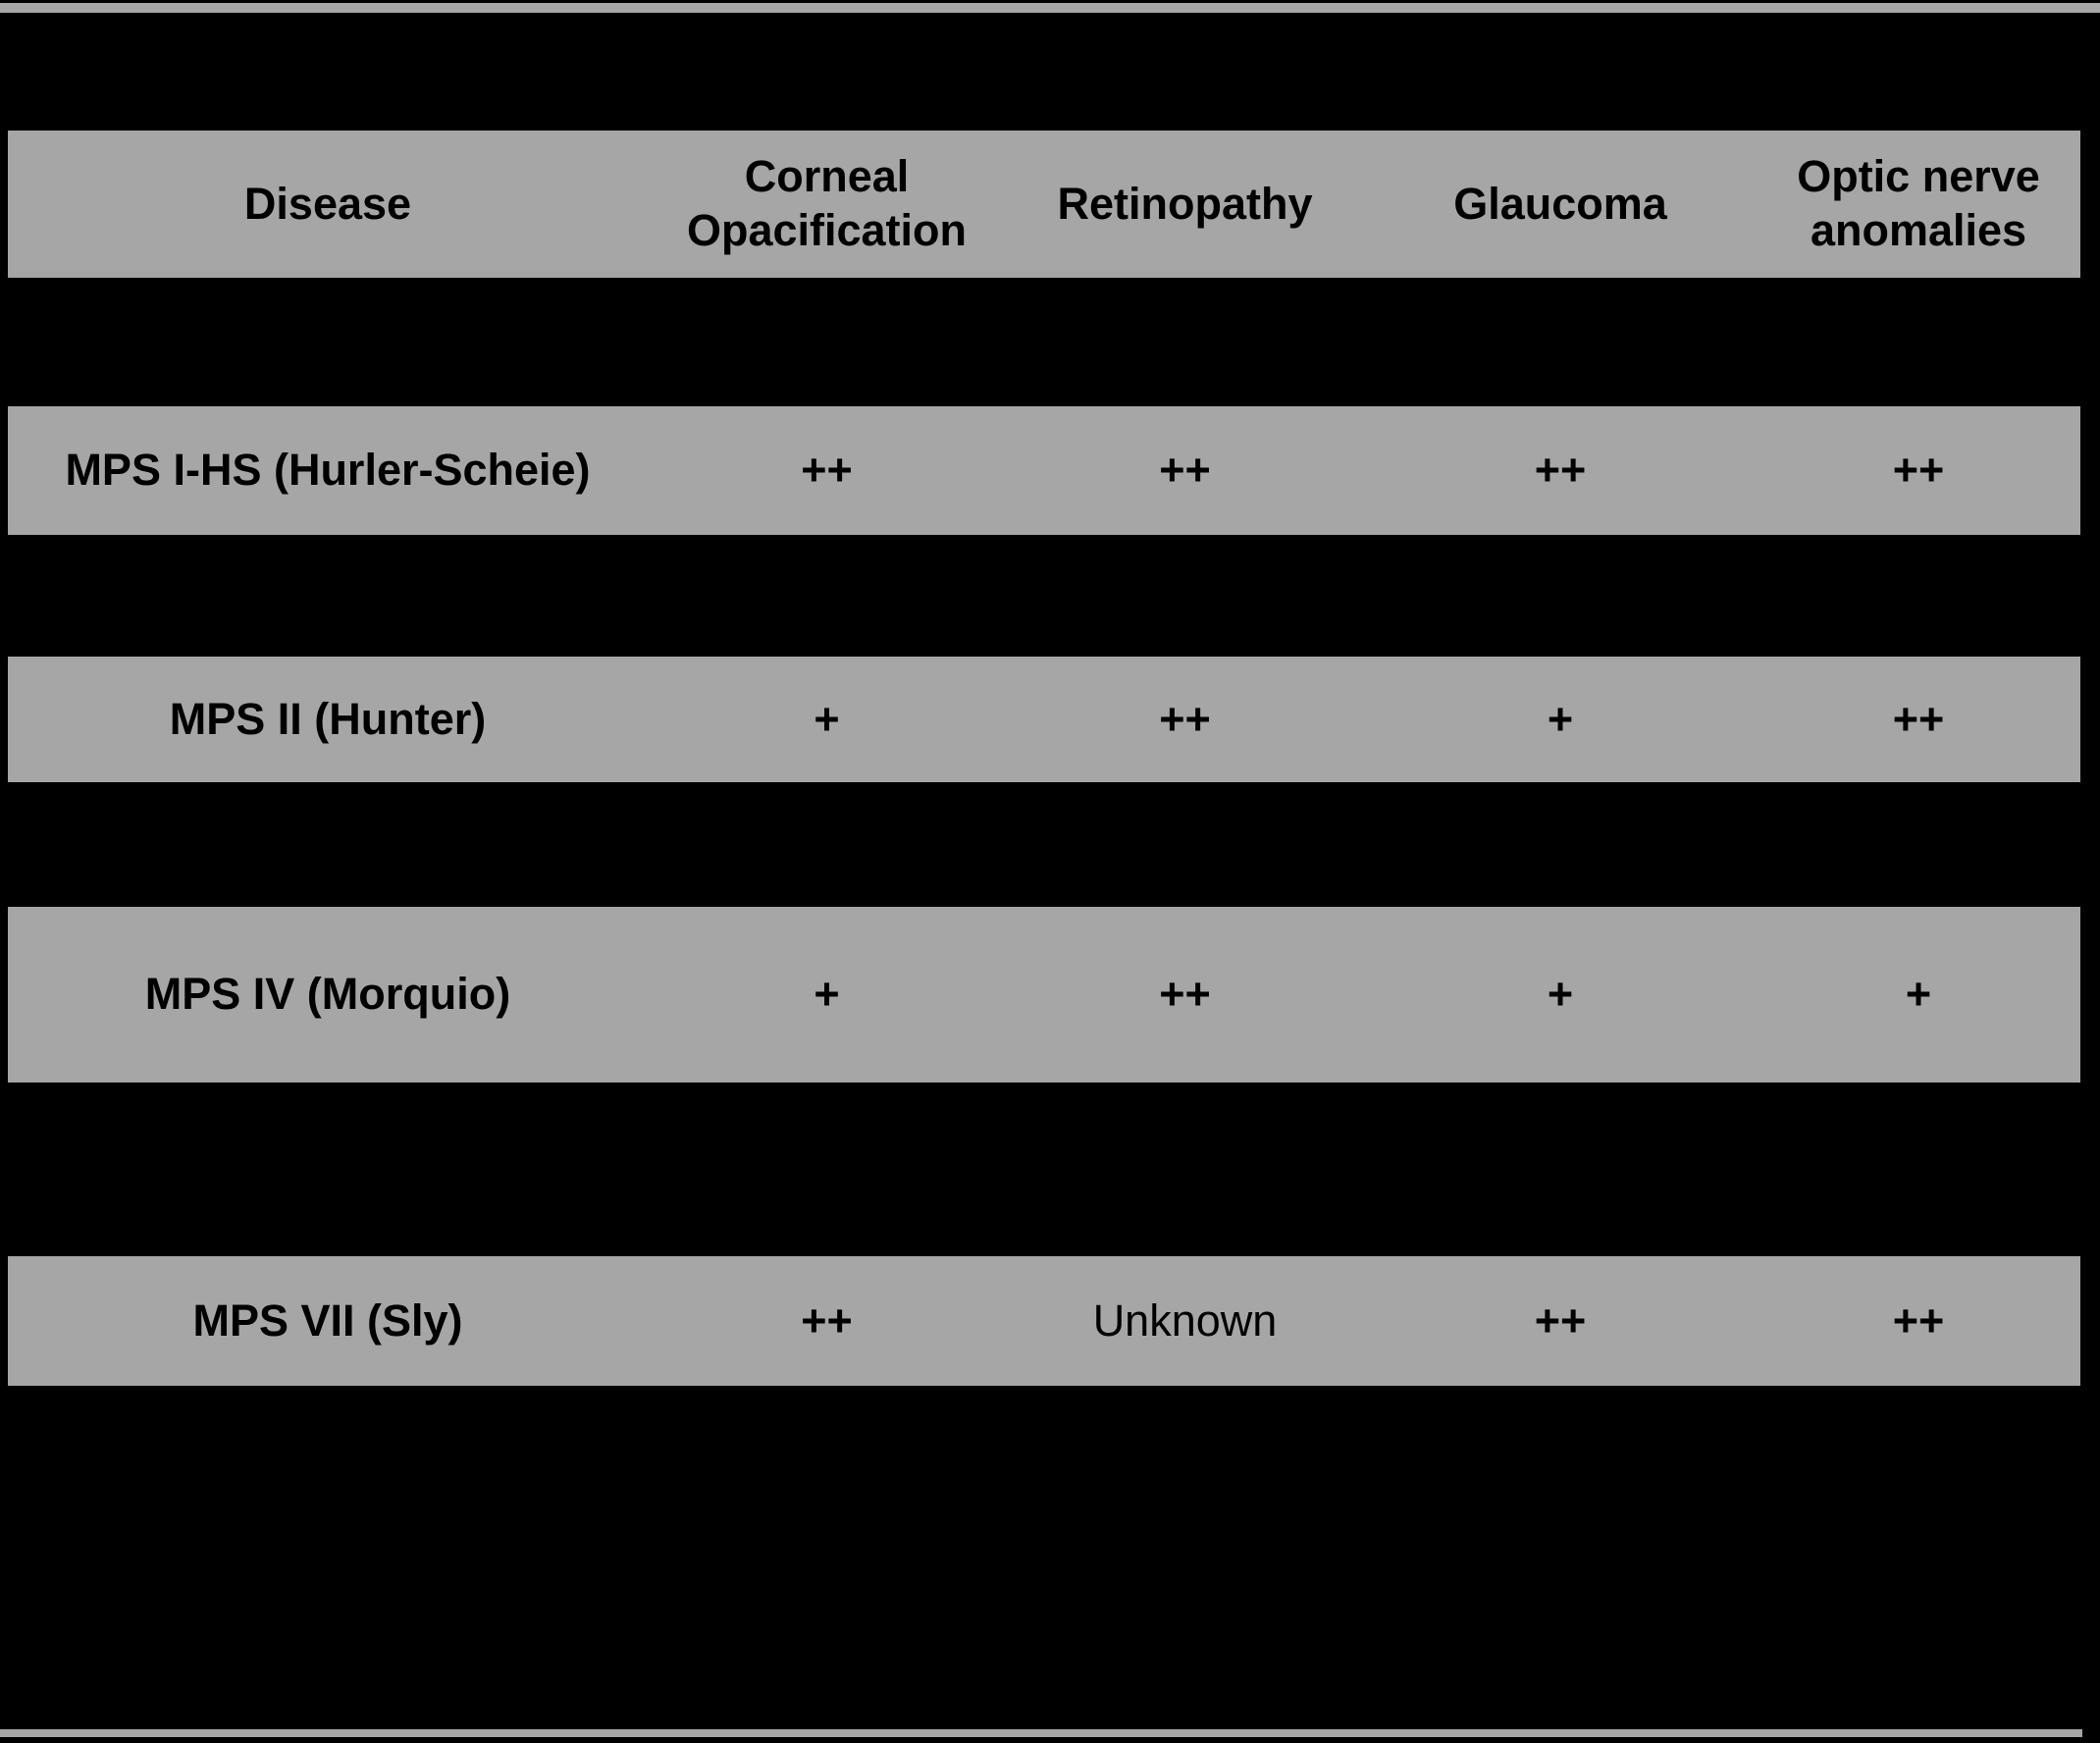 Image resolution: width=2100 pixels, height=1743 pixels. Describe the element at coordinates (827, 203) in the screenshot. I see `column-header-corneal-opacification: Corneal Opacification` at that location.